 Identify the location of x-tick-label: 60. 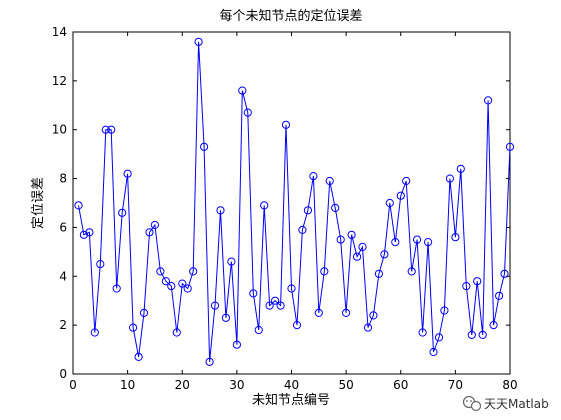
(400, 385).